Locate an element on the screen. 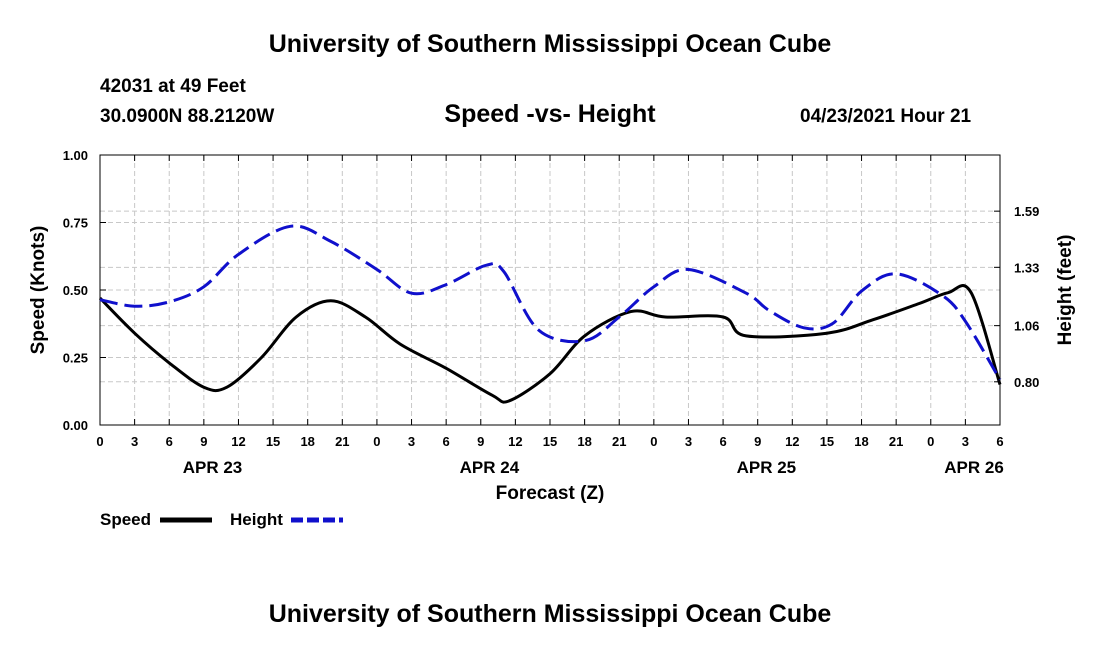 This screenshot has width=1100, height=650. day-label: APR 25 is located at coordinates (767, 467).